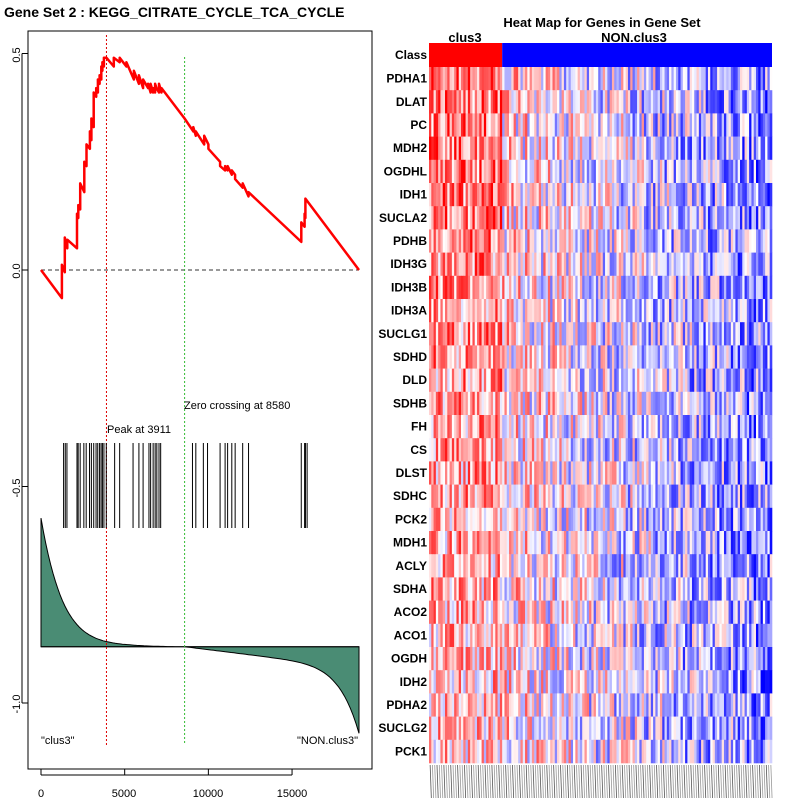 Image resolution: width=800 pixels, height=800 pixels. Describe the element at coordinates (540, 781) in the screenshot. I see `sample-label-mark` at that location.